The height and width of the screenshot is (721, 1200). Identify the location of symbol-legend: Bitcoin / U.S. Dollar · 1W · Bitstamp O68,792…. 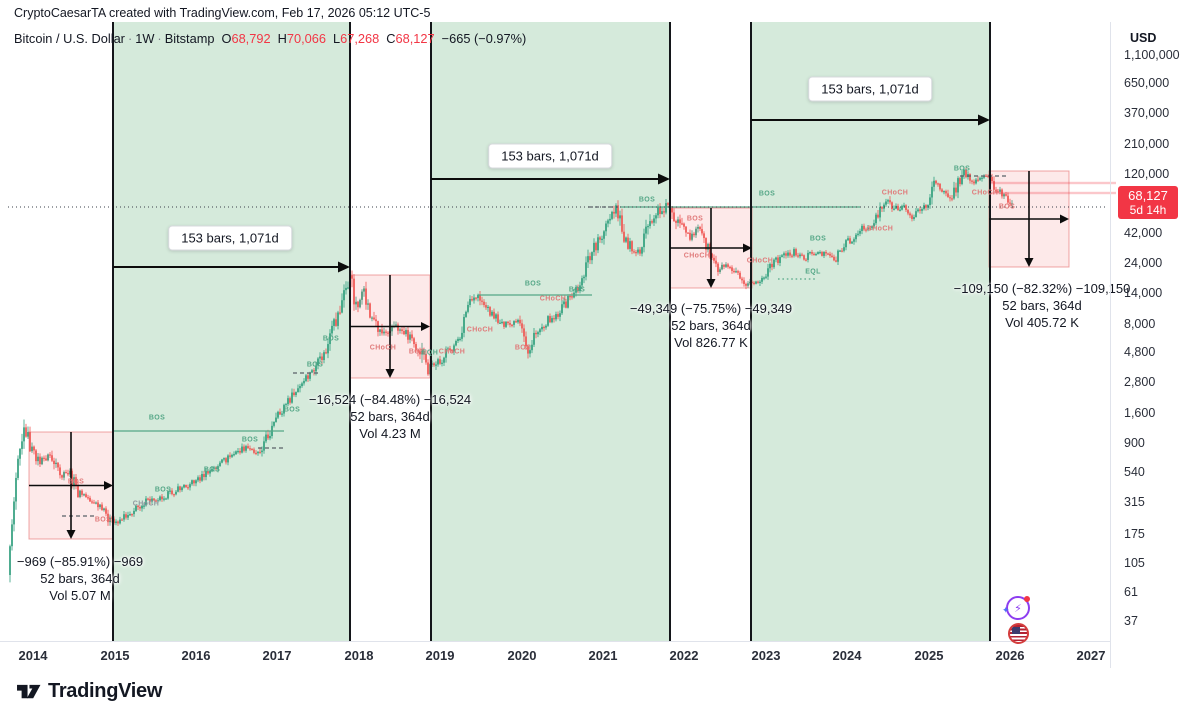
(270, 38).